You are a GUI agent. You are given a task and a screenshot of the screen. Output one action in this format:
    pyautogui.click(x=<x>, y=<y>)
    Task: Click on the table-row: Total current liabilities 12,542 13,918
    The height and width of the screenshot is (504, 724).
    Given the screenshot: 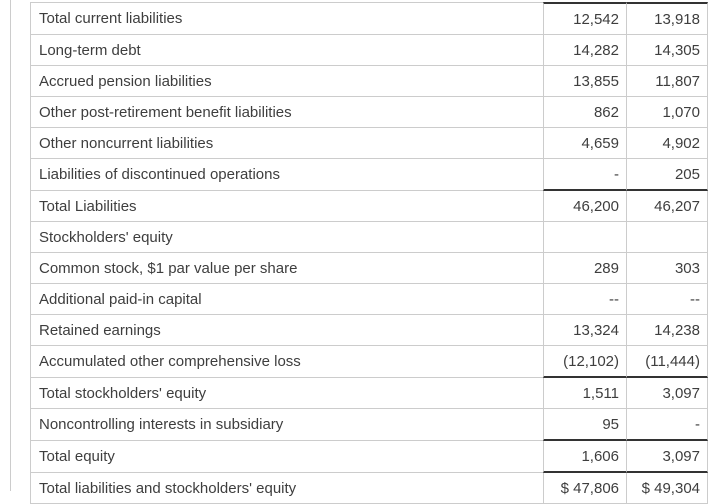 What is the action you would take?
    pyautogui.click(x=369, y=18)
    